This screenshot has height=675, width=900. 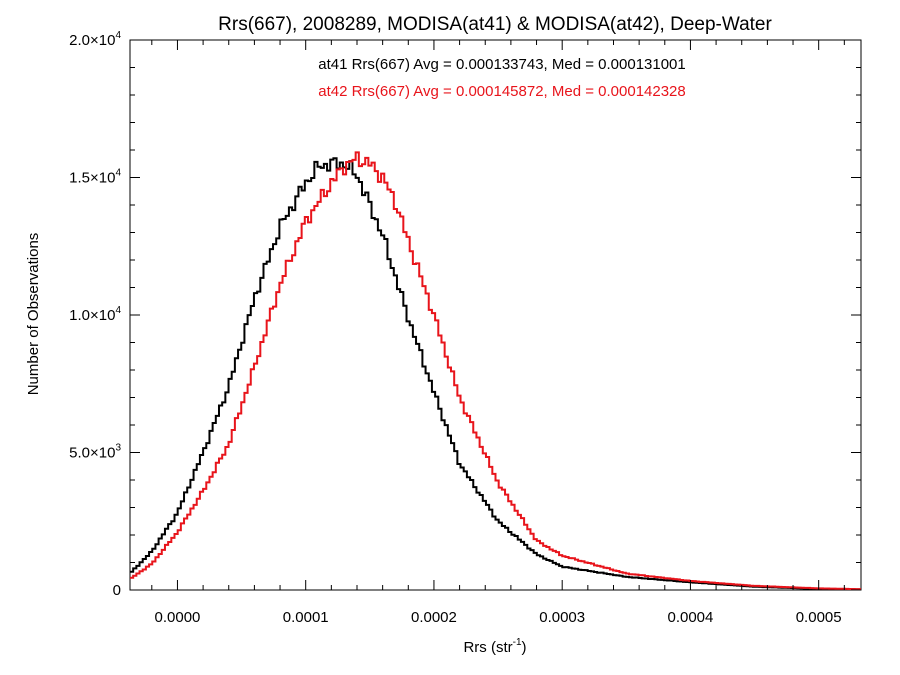 I want to click on x-axis-label: Rrs (str-1), so click(x=494, y=646).